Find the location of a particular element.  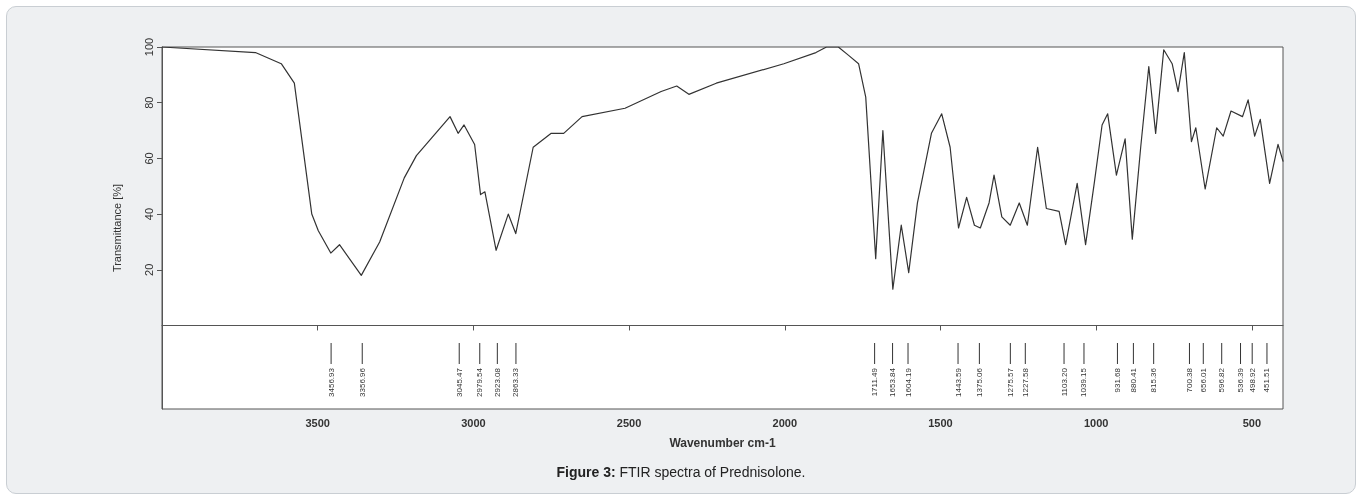

y-axis-title: Transmittance [%] is located at coordinates (116, 228).